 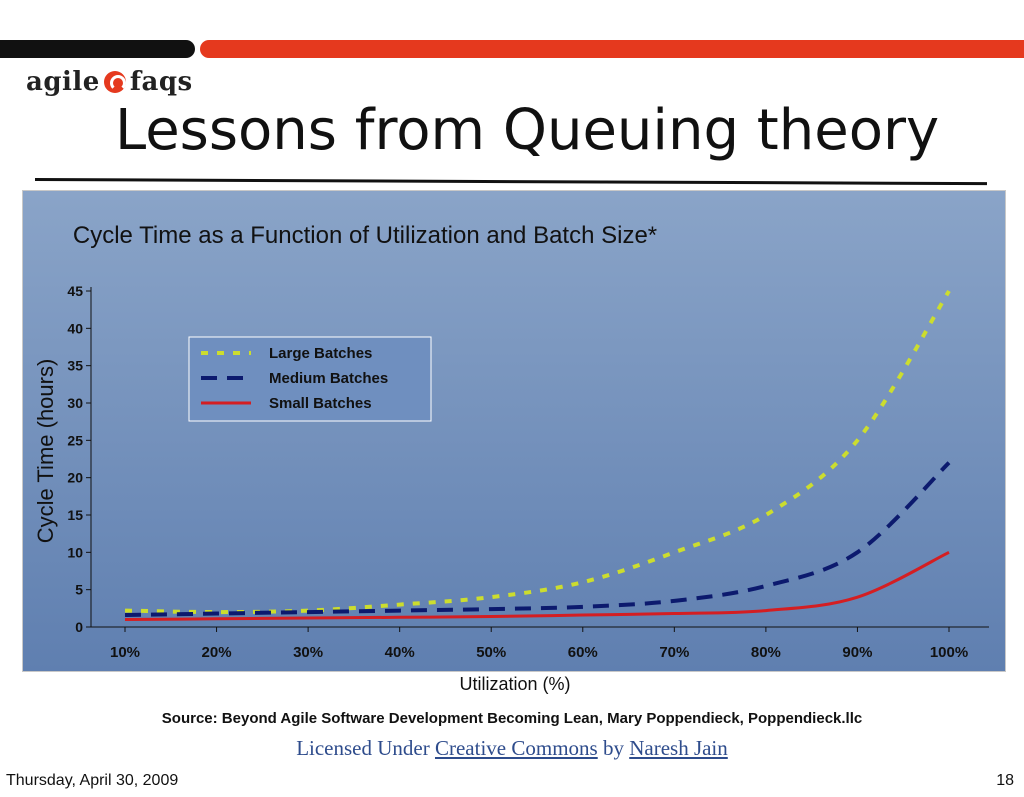 What do you see at coordinates (308, 652) in the screenshot?
I see `x-tick-label: 30%` at bounding box center [308, 652].